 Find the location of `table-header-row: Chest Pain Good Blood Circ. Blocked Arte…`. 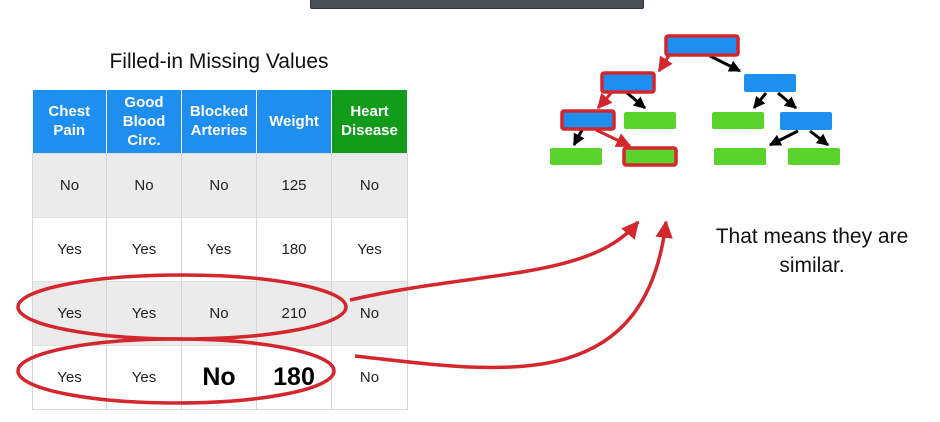

table-header-row: Chest Pain Good Blood Circ. Blocked Arte… is located at coordinates (220, 121).